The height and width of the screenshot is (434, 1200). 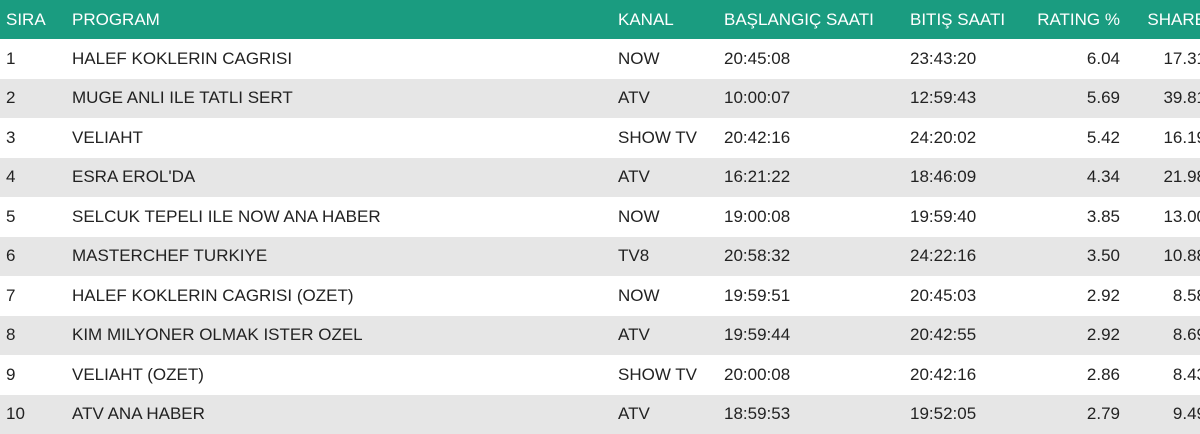 I want to click on cell-sira: 4, so click(x=36, y=178).